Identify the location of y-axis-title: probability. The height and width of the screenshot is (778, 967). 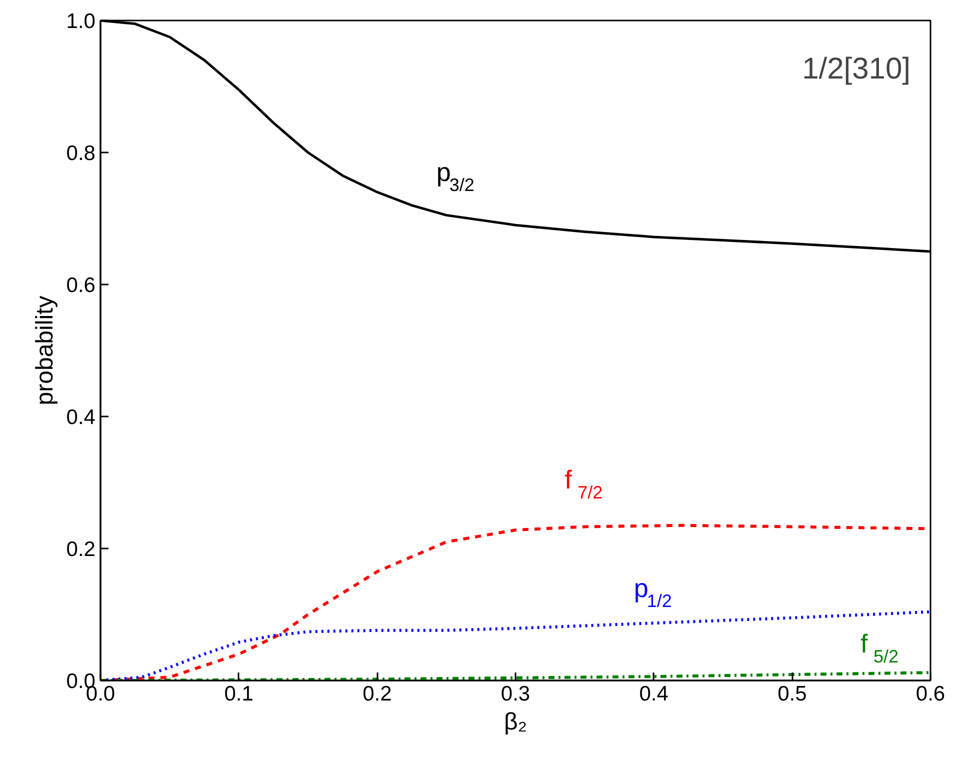
(44, 351).